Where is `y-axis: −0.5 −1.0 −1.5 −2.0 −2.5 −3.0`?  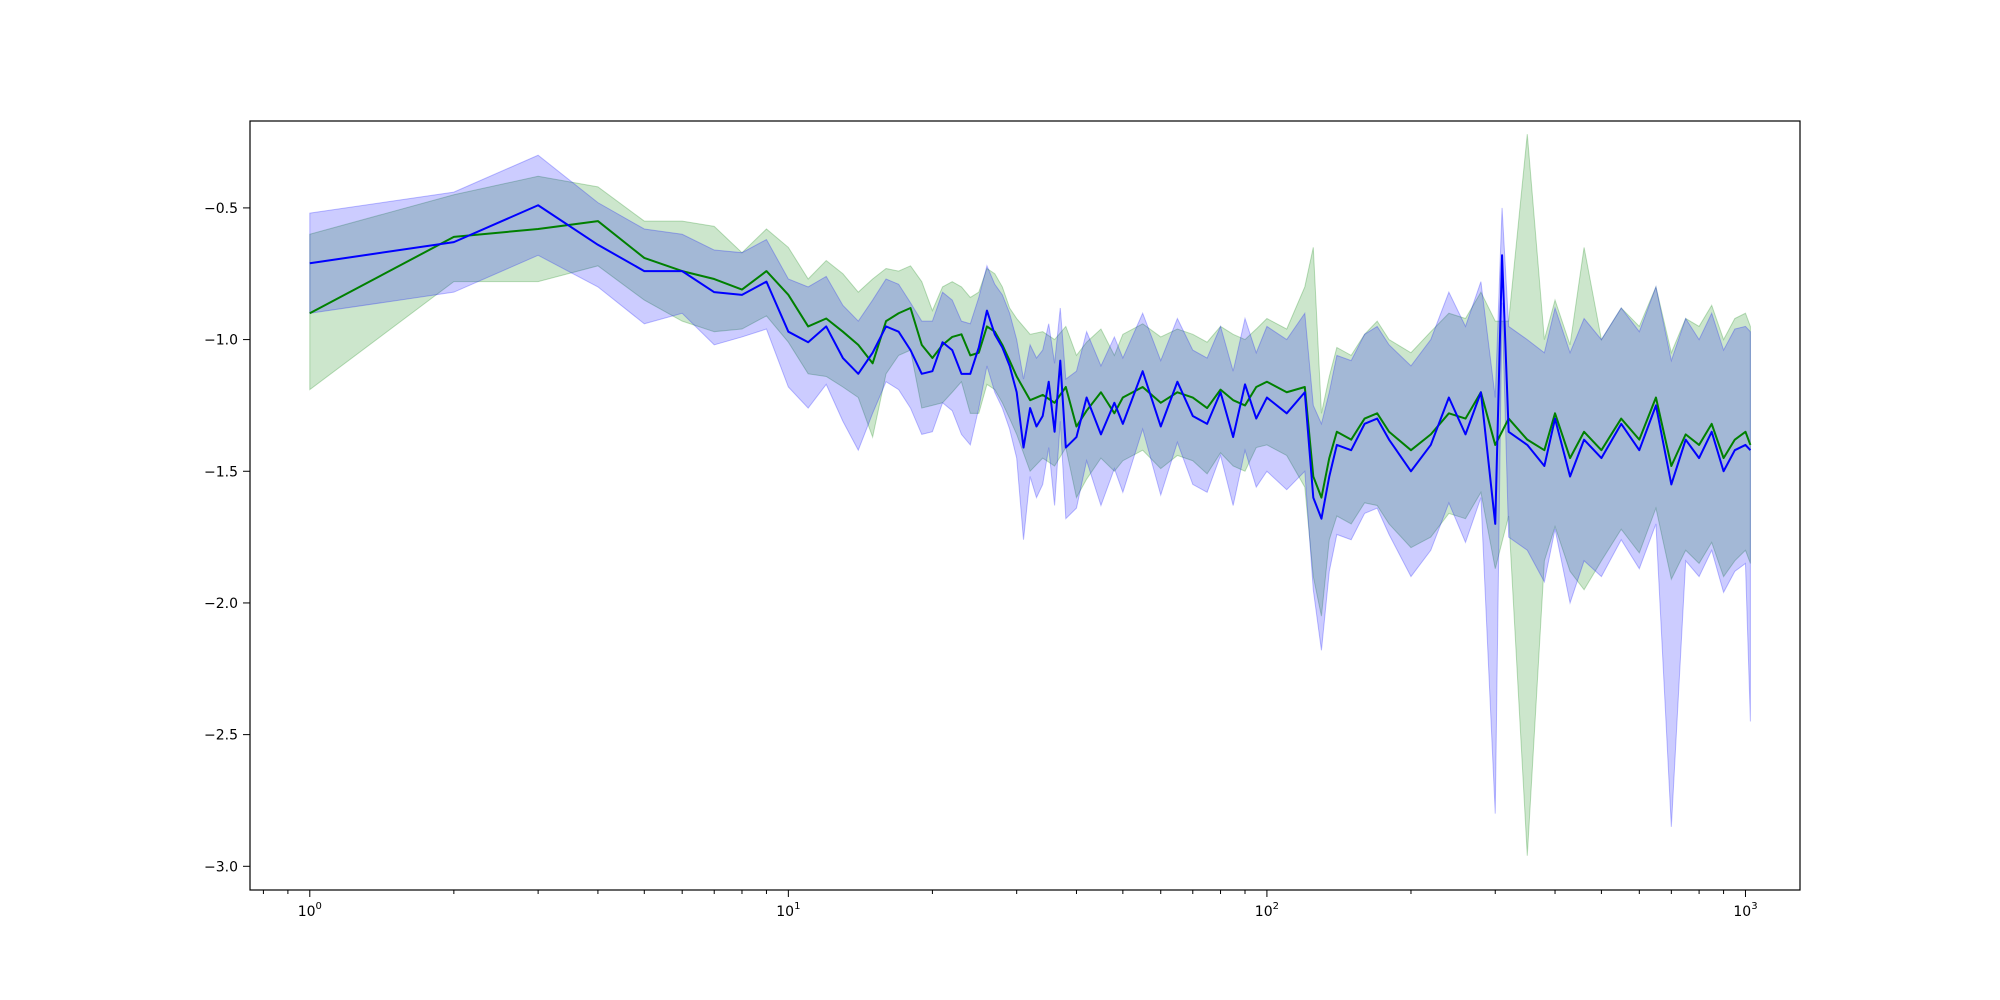 y-axis: −0.5 −1.0 −1.5 −2.0 −2.5 −3.0 is located at coordinates (227, 538).